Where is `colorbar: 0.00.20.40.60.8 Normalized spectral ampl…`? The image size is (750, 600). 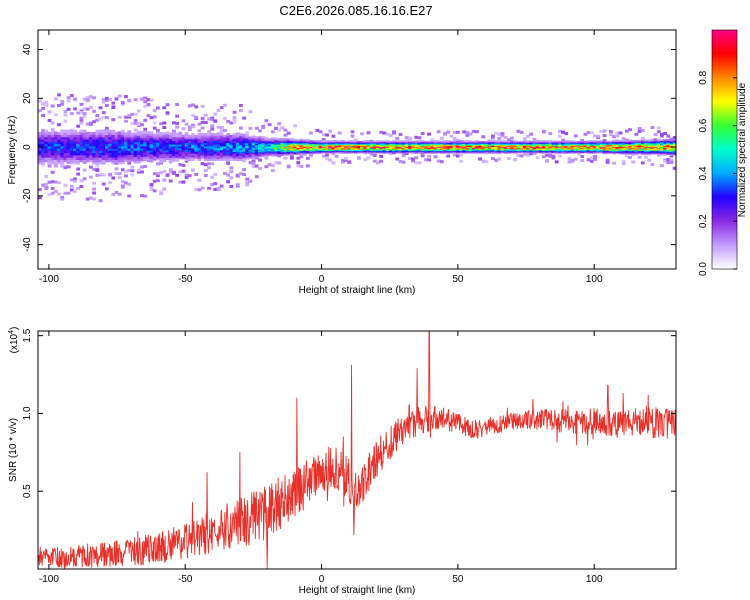 colorbar: 0.00.20.40.60.8 Normalized spectral ampl… is located at coordinates (723, 152).